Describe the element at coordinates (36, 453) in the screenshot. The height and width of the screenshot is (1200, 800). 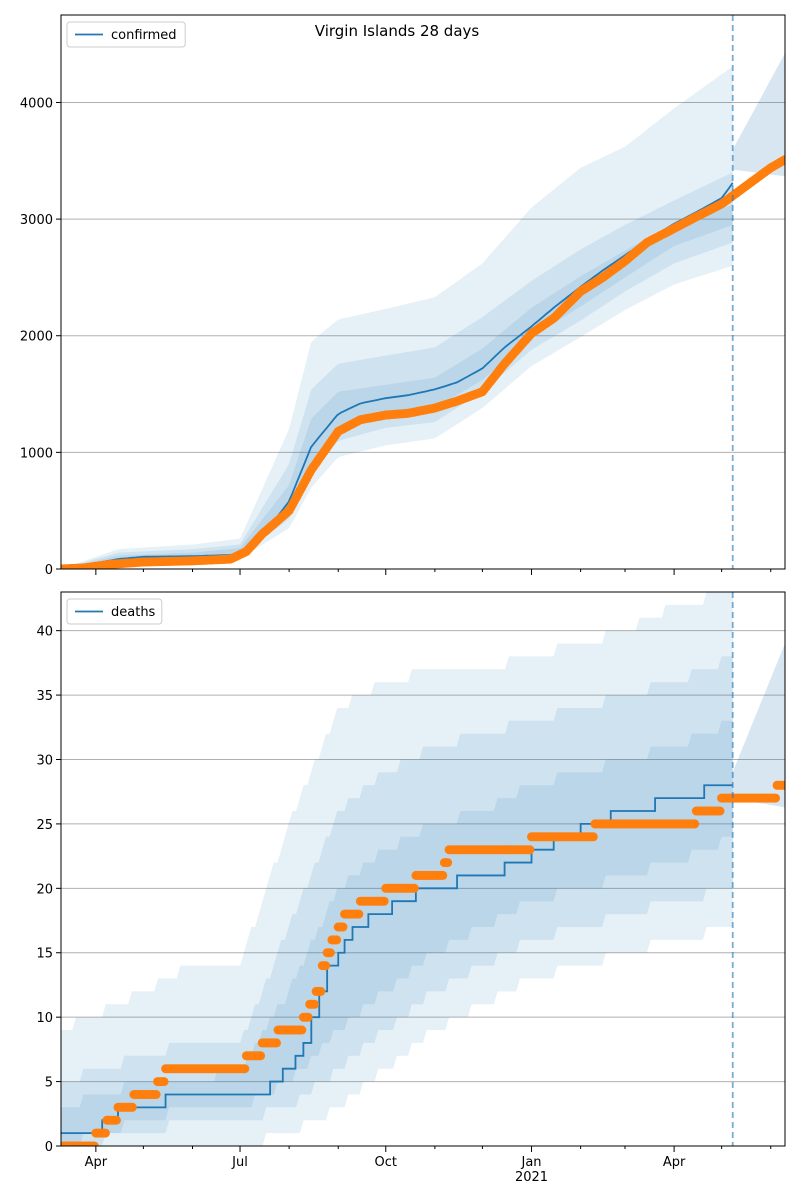
I see `y-tick-label: 1000` at that location.